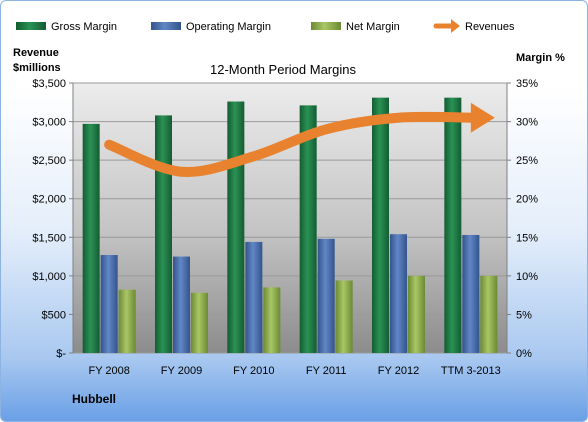 The height and width of the screenshot is (422, 588). I want to click on right-tick-label: 20%, so click(527, 200).